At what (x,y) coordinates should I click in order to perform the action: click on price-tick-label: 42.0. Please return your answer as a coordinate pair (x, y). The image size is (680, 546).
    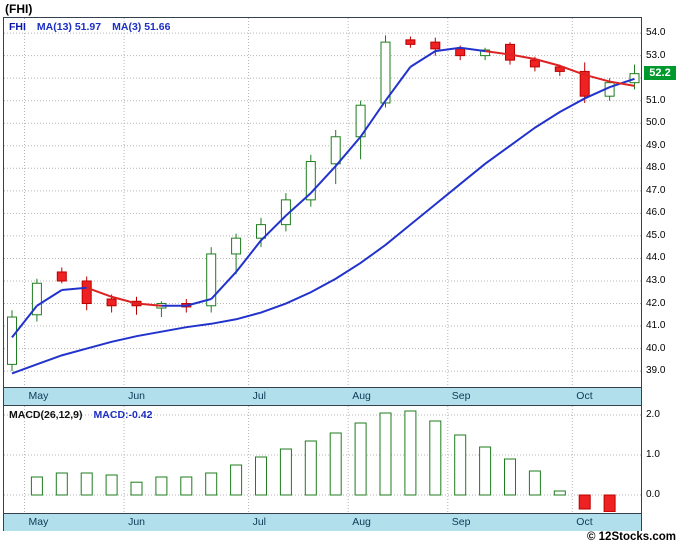
    Looking at the image, I should click on (656, 303).